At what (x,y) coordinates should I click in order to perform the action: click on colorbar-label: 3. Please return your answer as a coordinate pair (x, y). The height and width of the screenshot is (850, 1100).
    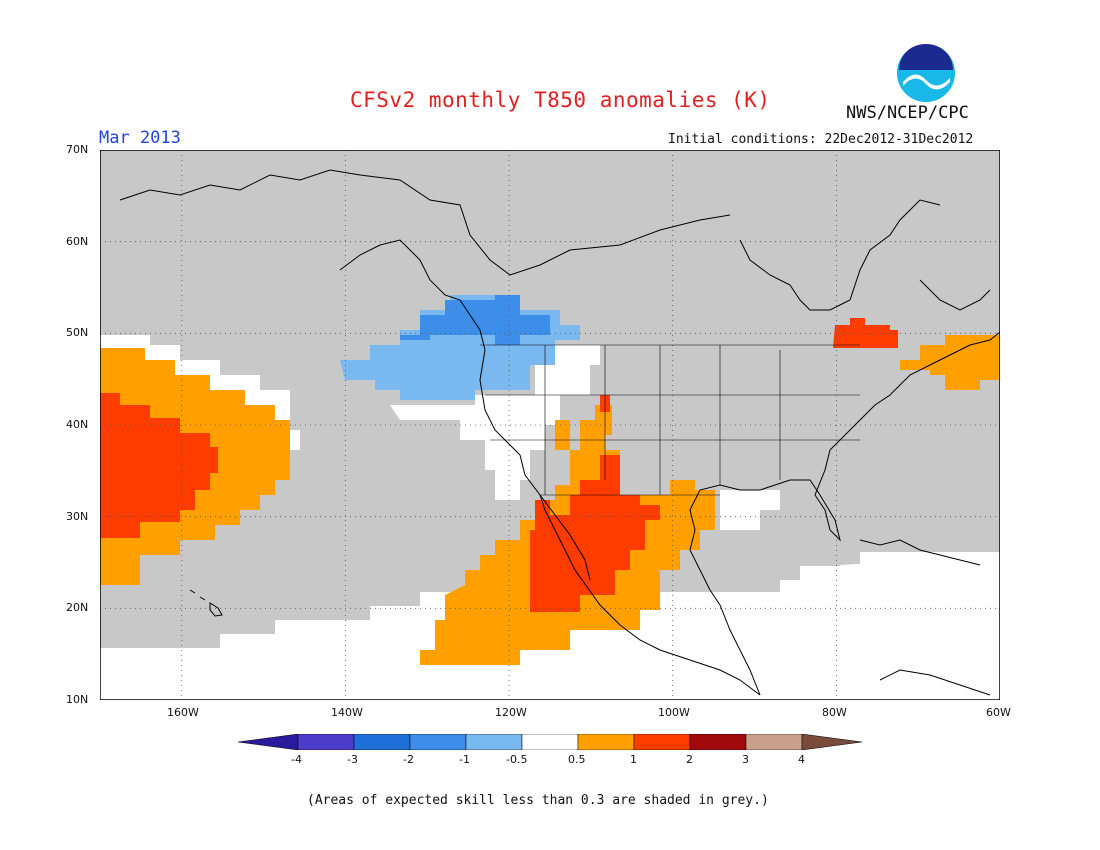
    Looking at the image, I should click on (745, 759).